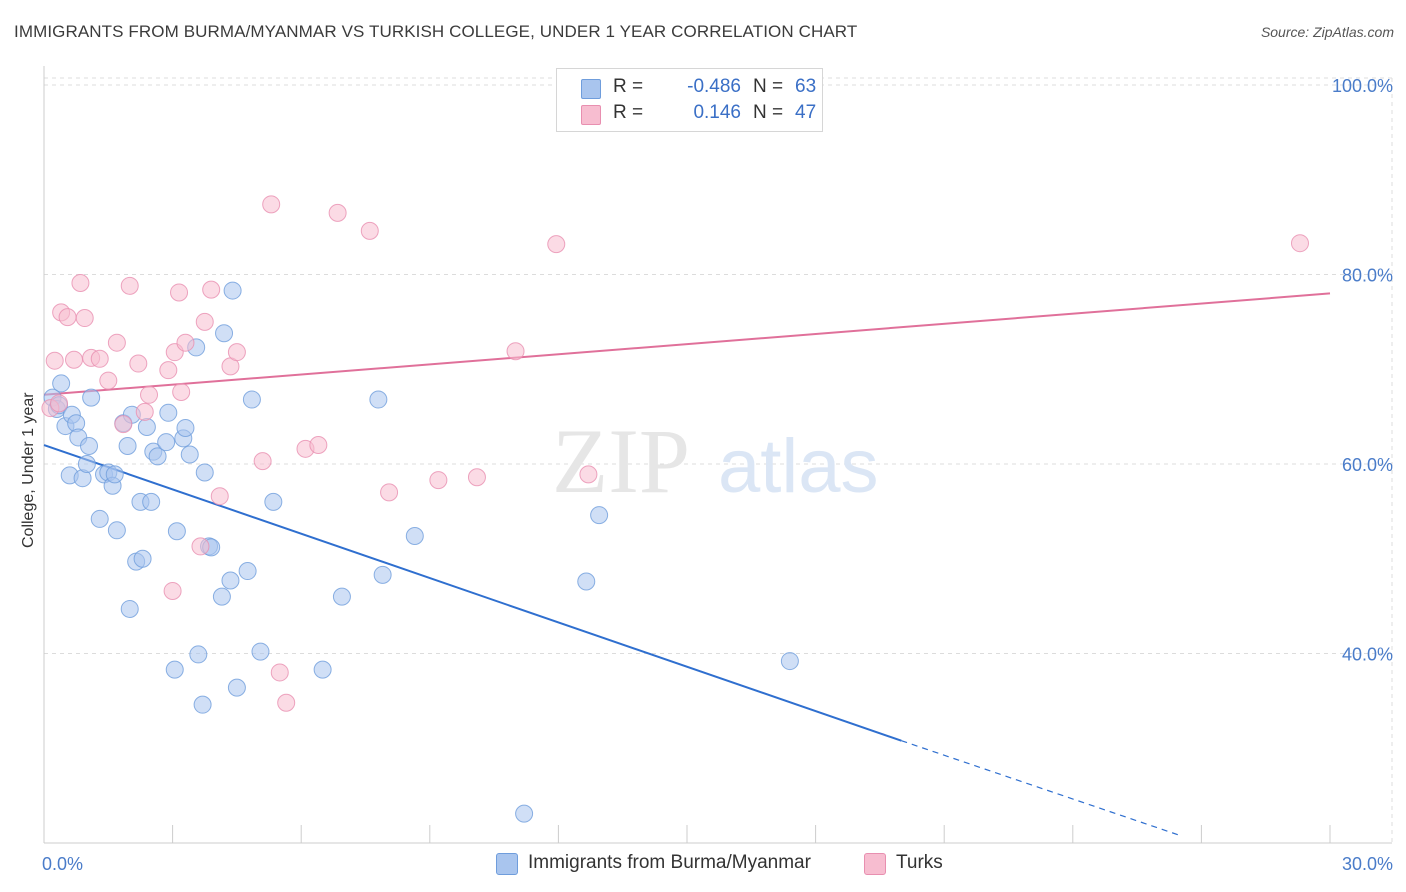 The height and width of the screenshot is (892, 1406). I want to click on legend-n-value: 63, so click(806, 86).